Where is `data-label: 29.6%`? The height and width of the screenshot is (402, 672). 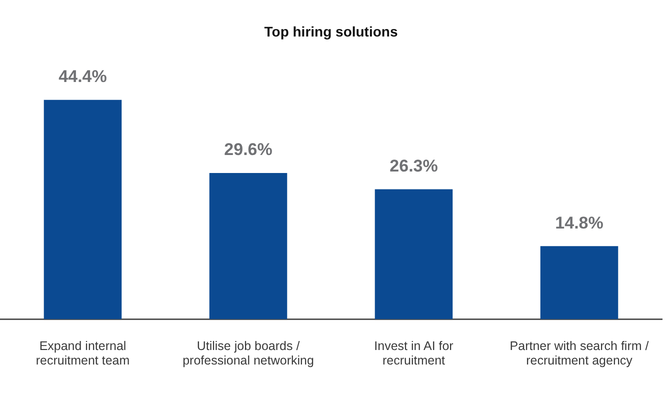
data-label: 29.6% is located at coordinates (248, 150).